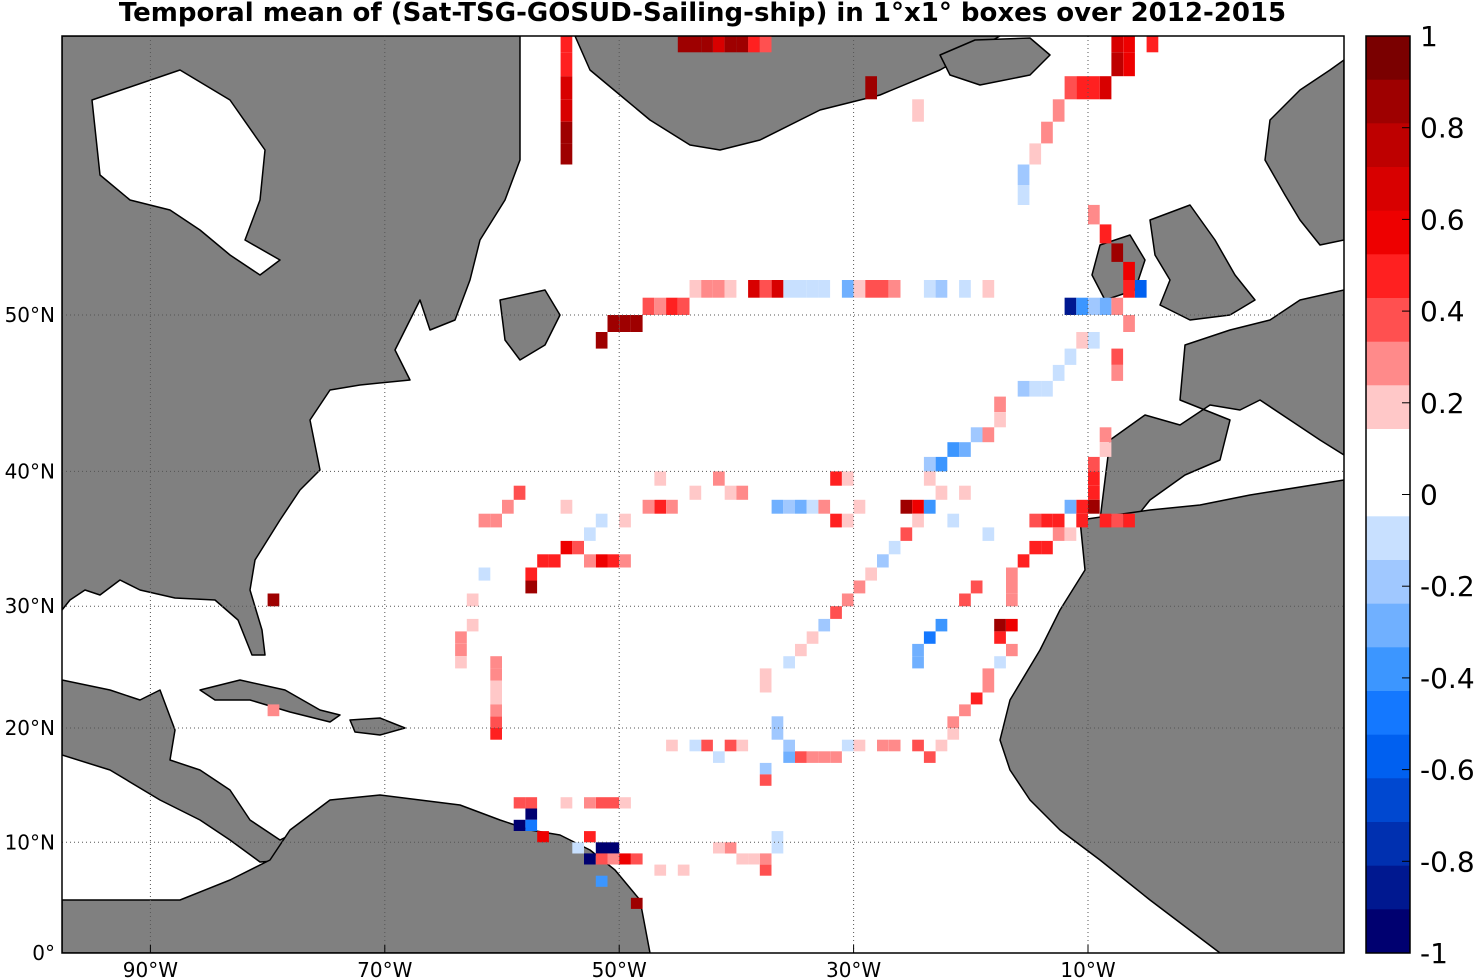  I want to click on y-tick-label: 20°N, so click(30, 728).